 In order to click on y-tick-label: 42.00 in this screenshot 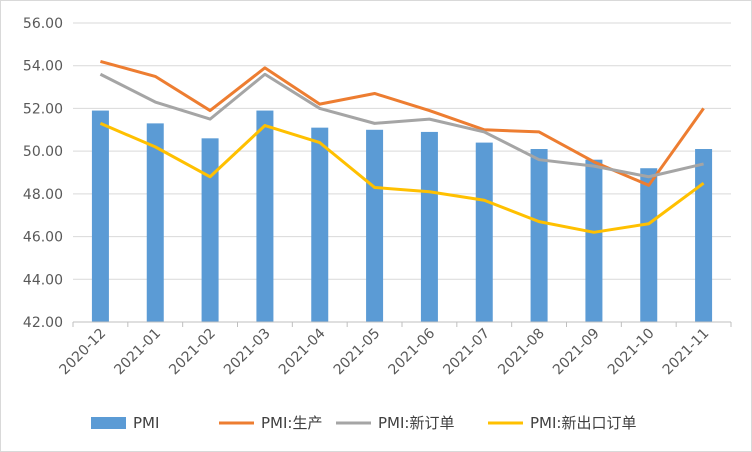, I will do `click(43, 323)`.